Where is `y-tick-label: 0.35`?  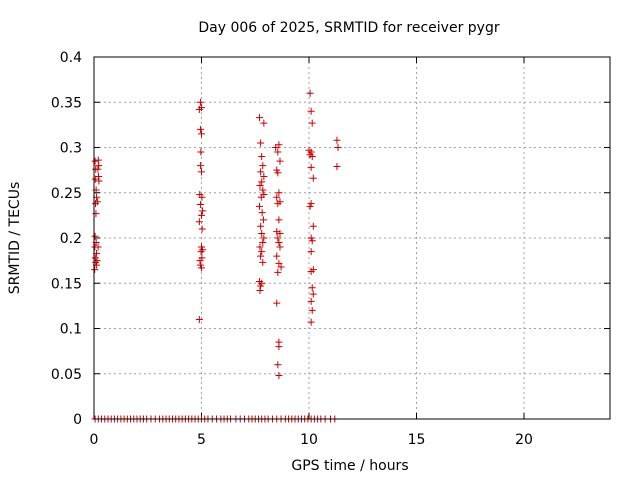
y-tick-label: 0.35 is located at coordinates (66, 103).